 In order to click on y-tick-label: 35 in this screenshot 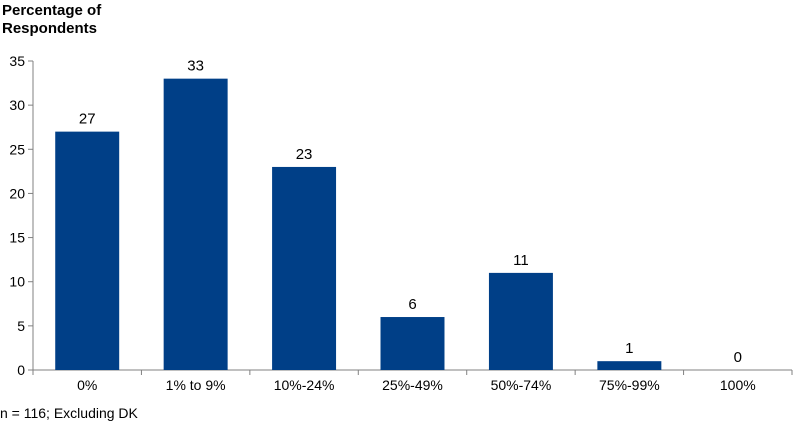, I will do `click(17, 61)`.